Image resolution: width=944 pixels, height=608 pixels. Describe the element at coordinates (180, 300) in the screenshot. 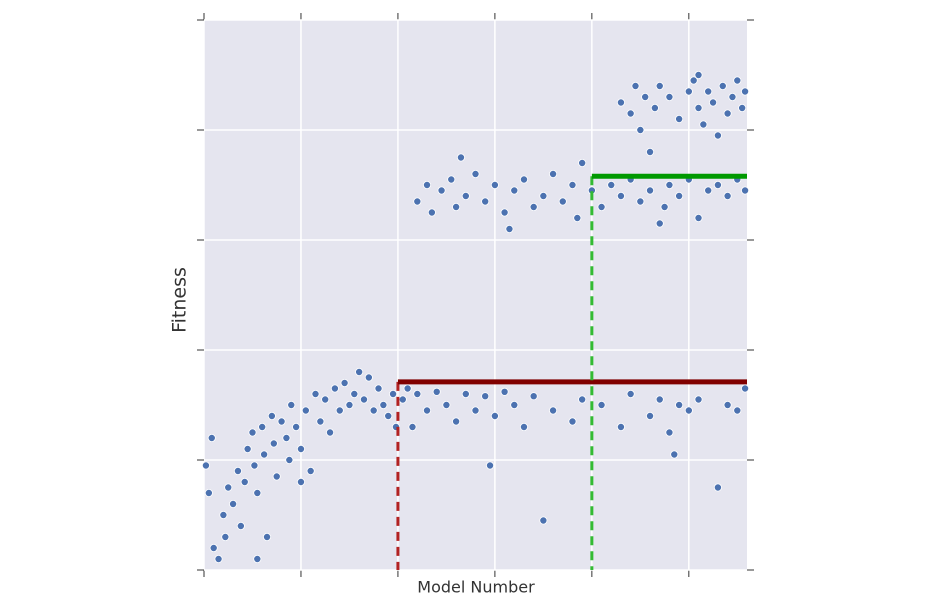

I see `y-axis-label: Fitness` at that location.